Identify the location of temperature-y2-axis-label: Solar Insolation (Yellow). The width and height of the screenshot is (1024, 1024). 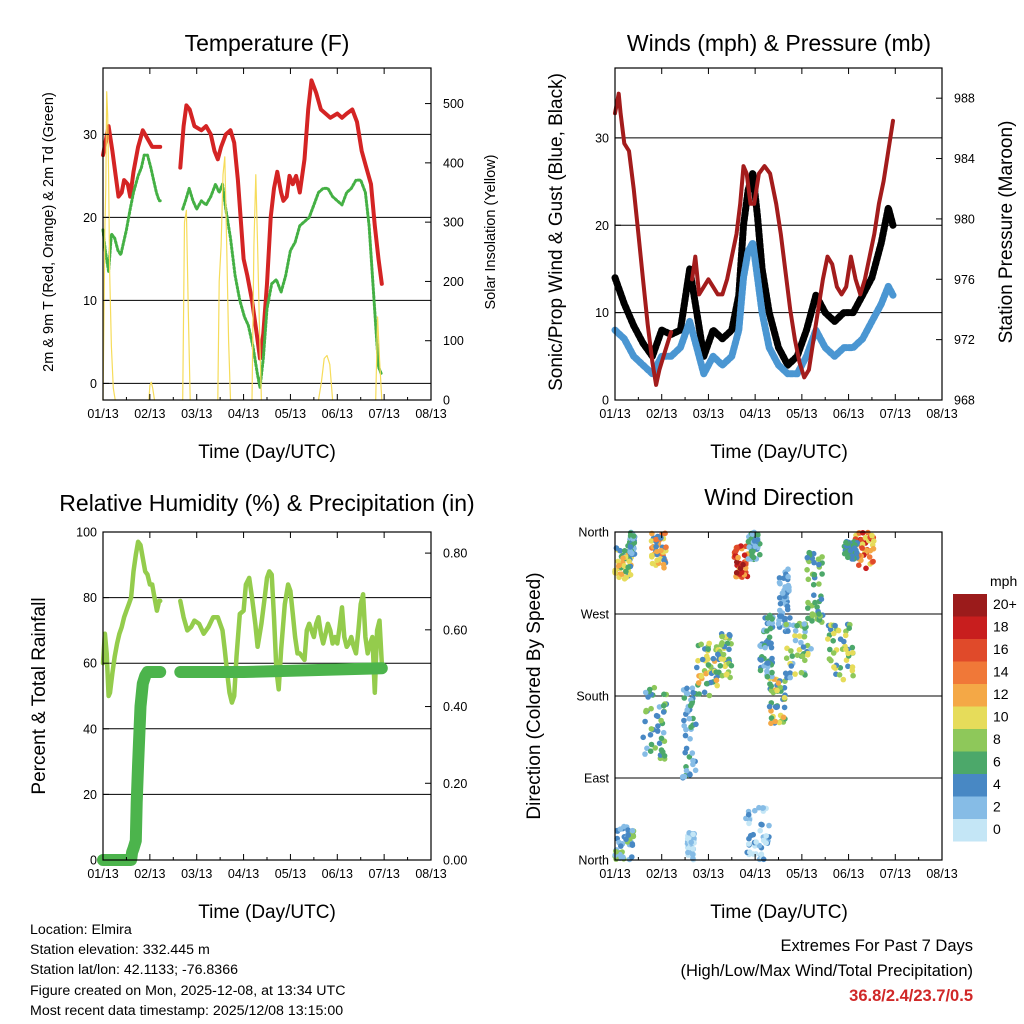
(491, 231).